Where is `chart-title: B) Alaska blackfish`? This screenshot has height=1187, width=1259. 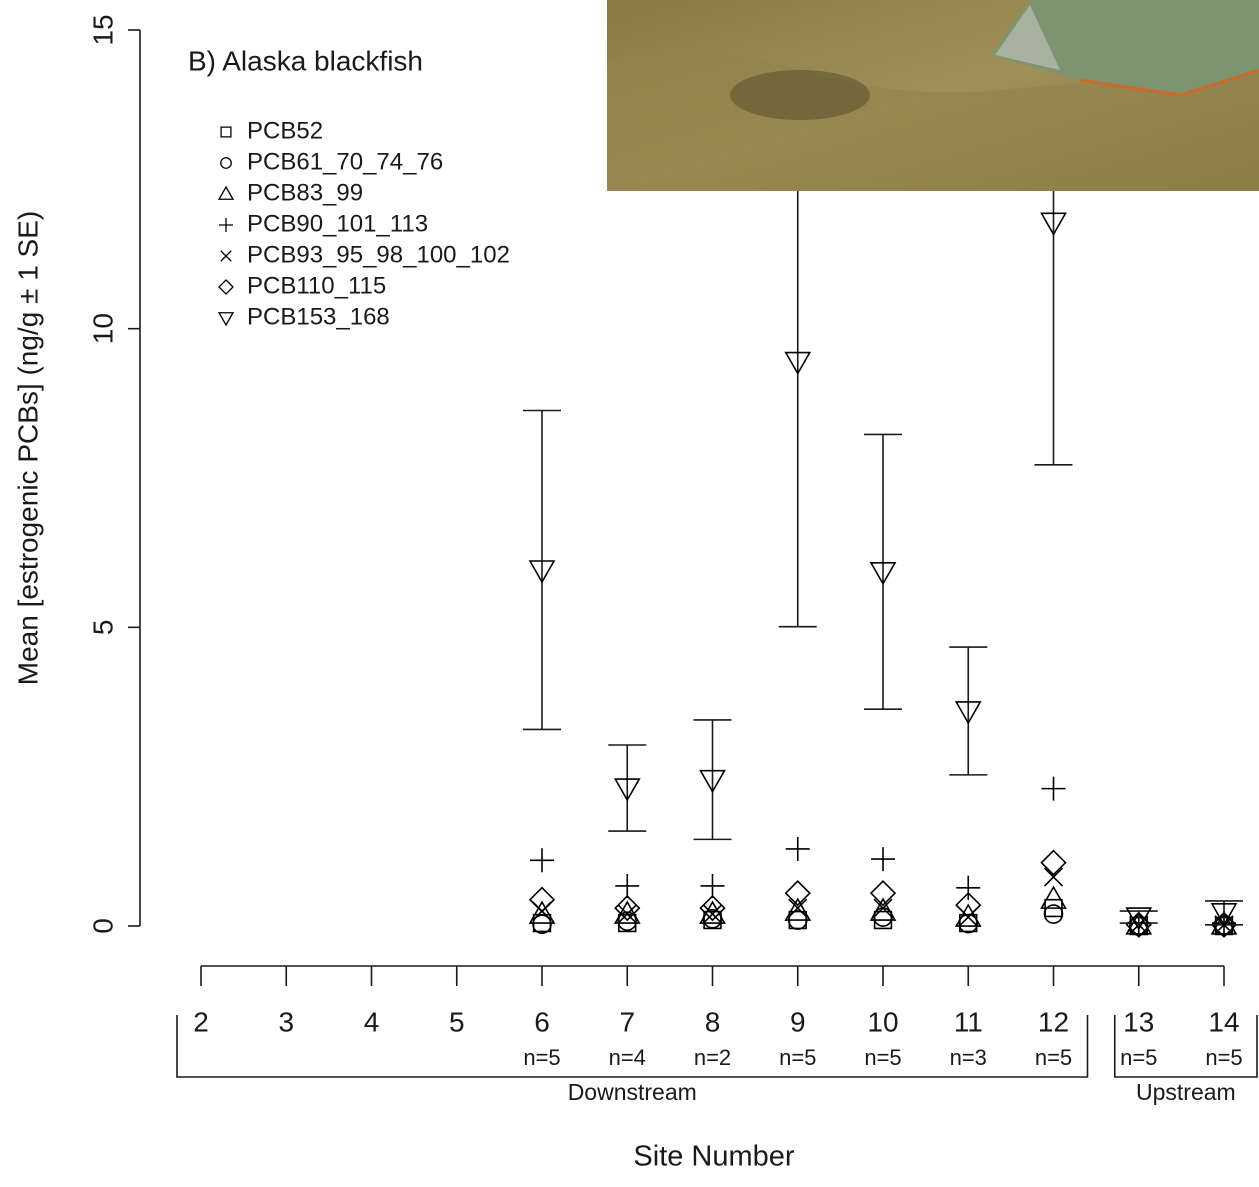 chart-title: B) Alaska blackfish is located at coordinates (305, 60).